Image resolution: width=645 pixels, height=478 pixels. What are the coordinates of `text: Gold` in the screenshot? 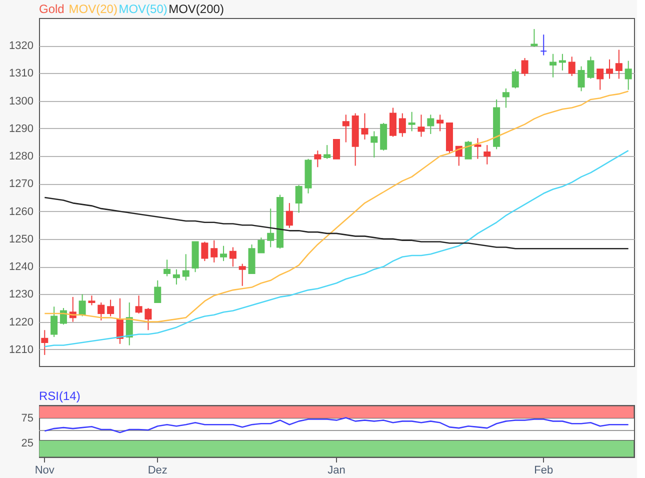 It's located at (51, 9).